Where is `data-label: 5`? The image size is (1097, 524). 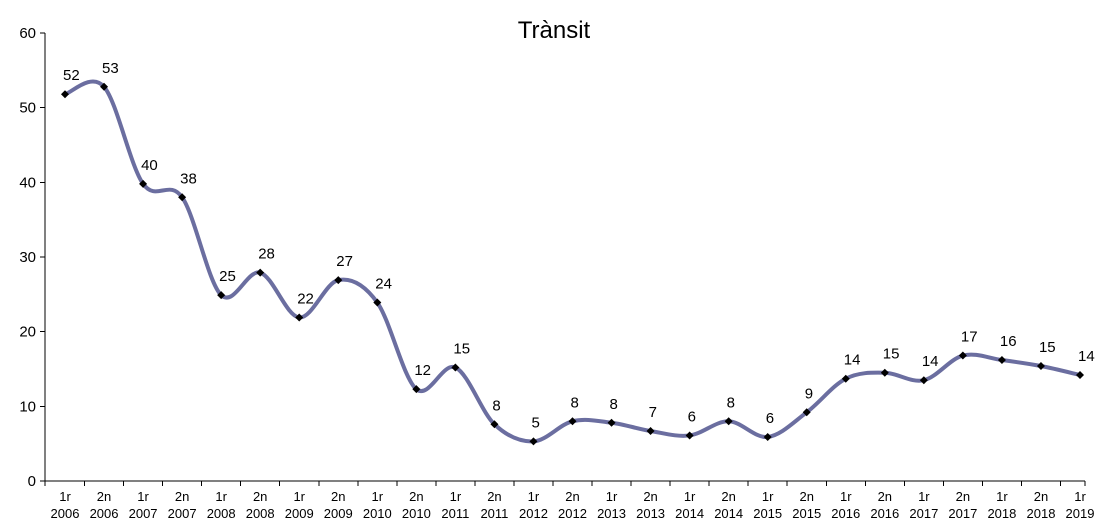
data-label: 5 is located at coordinates (535, 422).